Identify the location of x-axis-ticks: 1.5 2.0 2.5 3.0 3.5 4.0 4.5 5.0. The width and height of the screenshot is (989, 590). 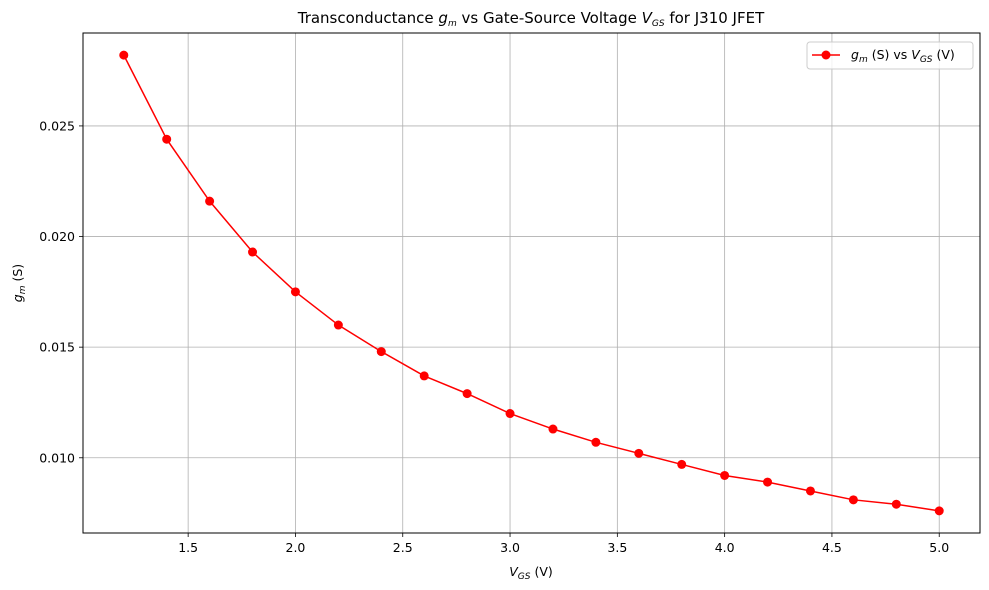
(563, 544).